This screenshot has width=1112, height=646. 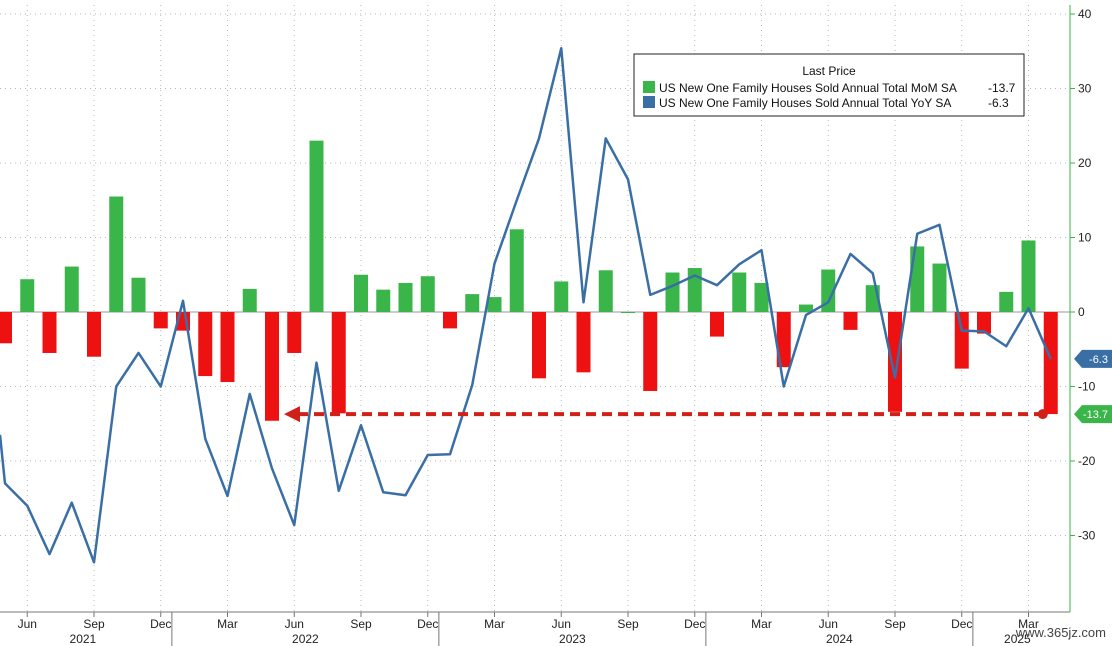 I want to click on y-tick-label: -30, so click(x=1087, y=536).